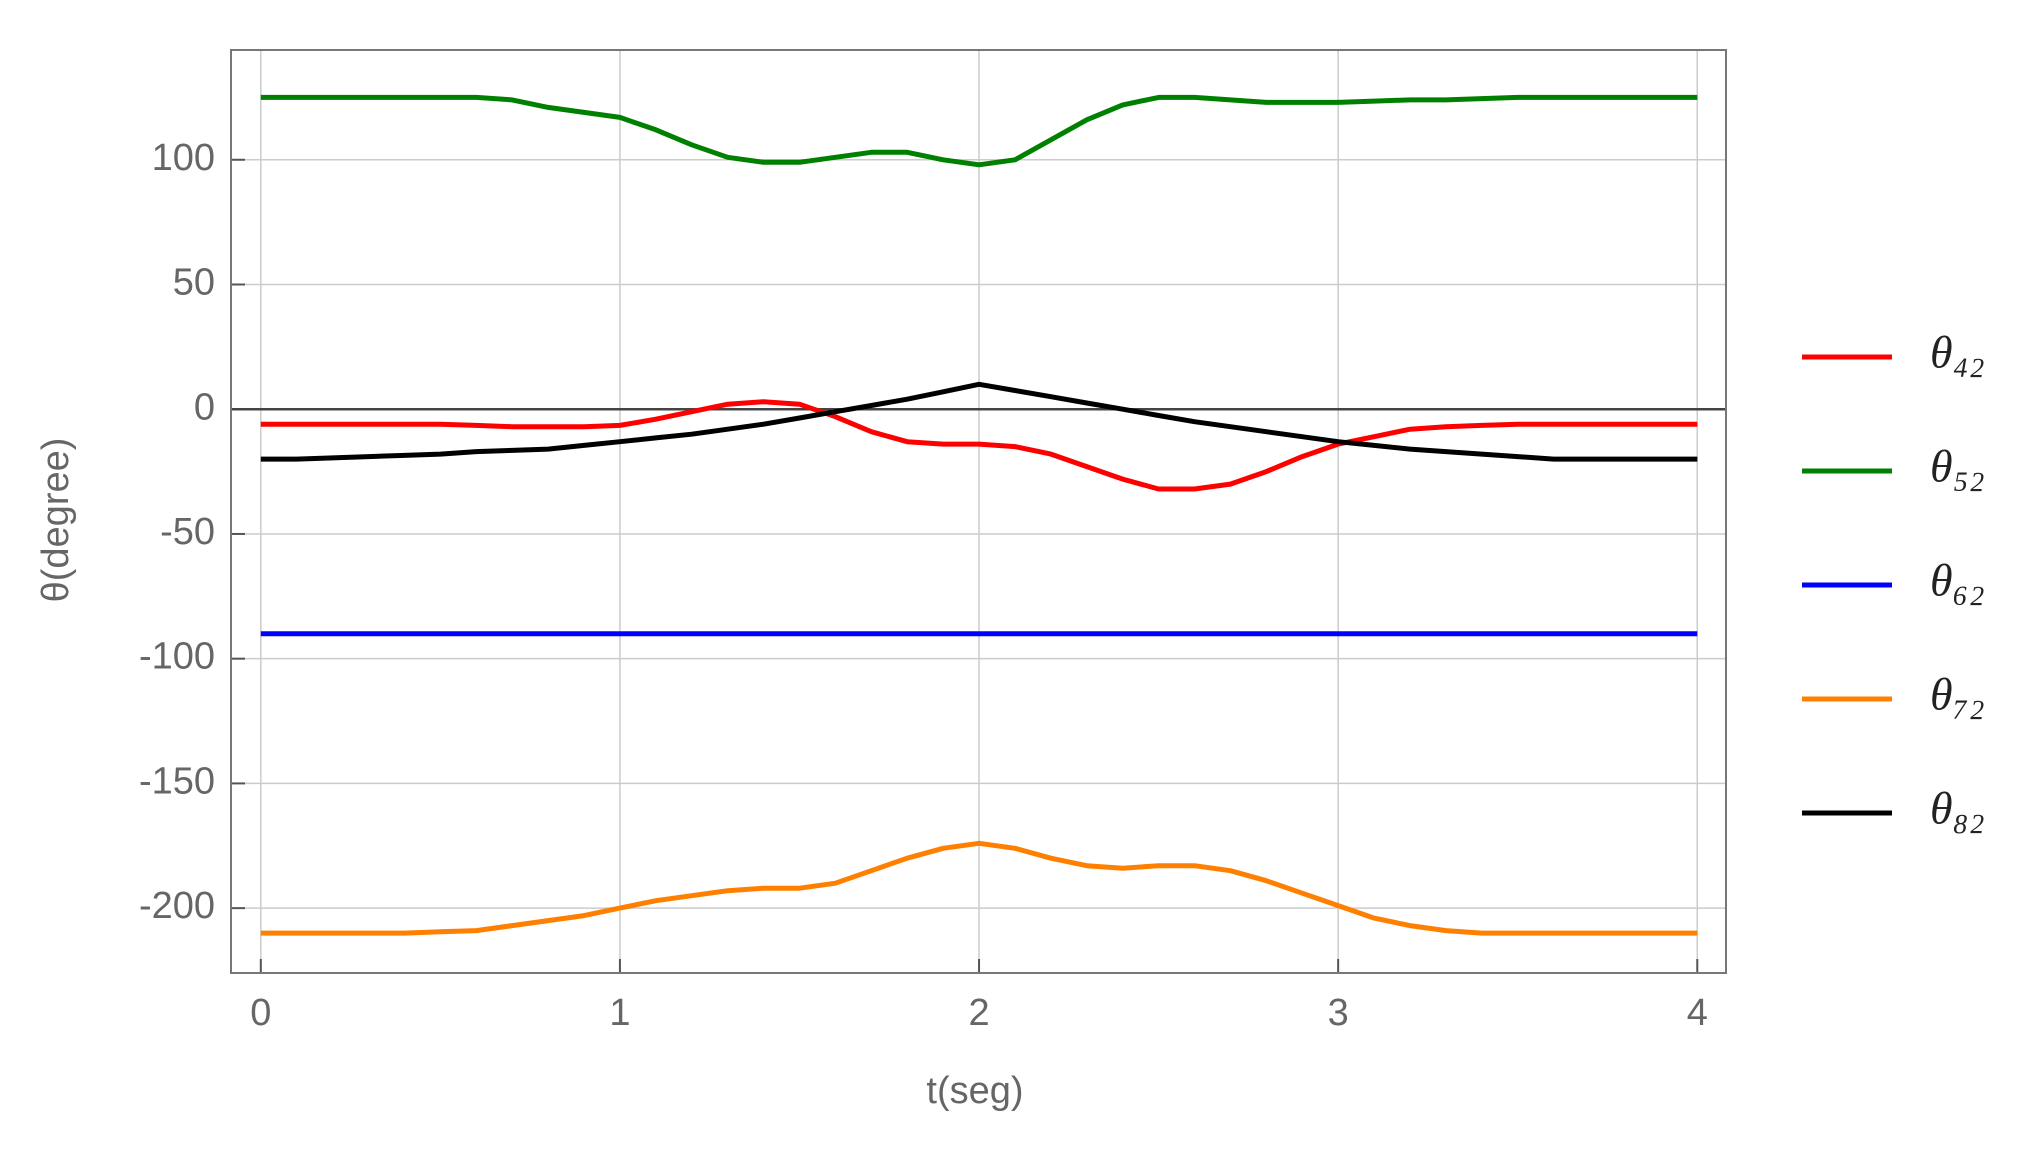  What do you see at coordinates (1338, 1013) in the screenshot?
I see `x-tick-label: 3` at bounding box center [1338, 1013].